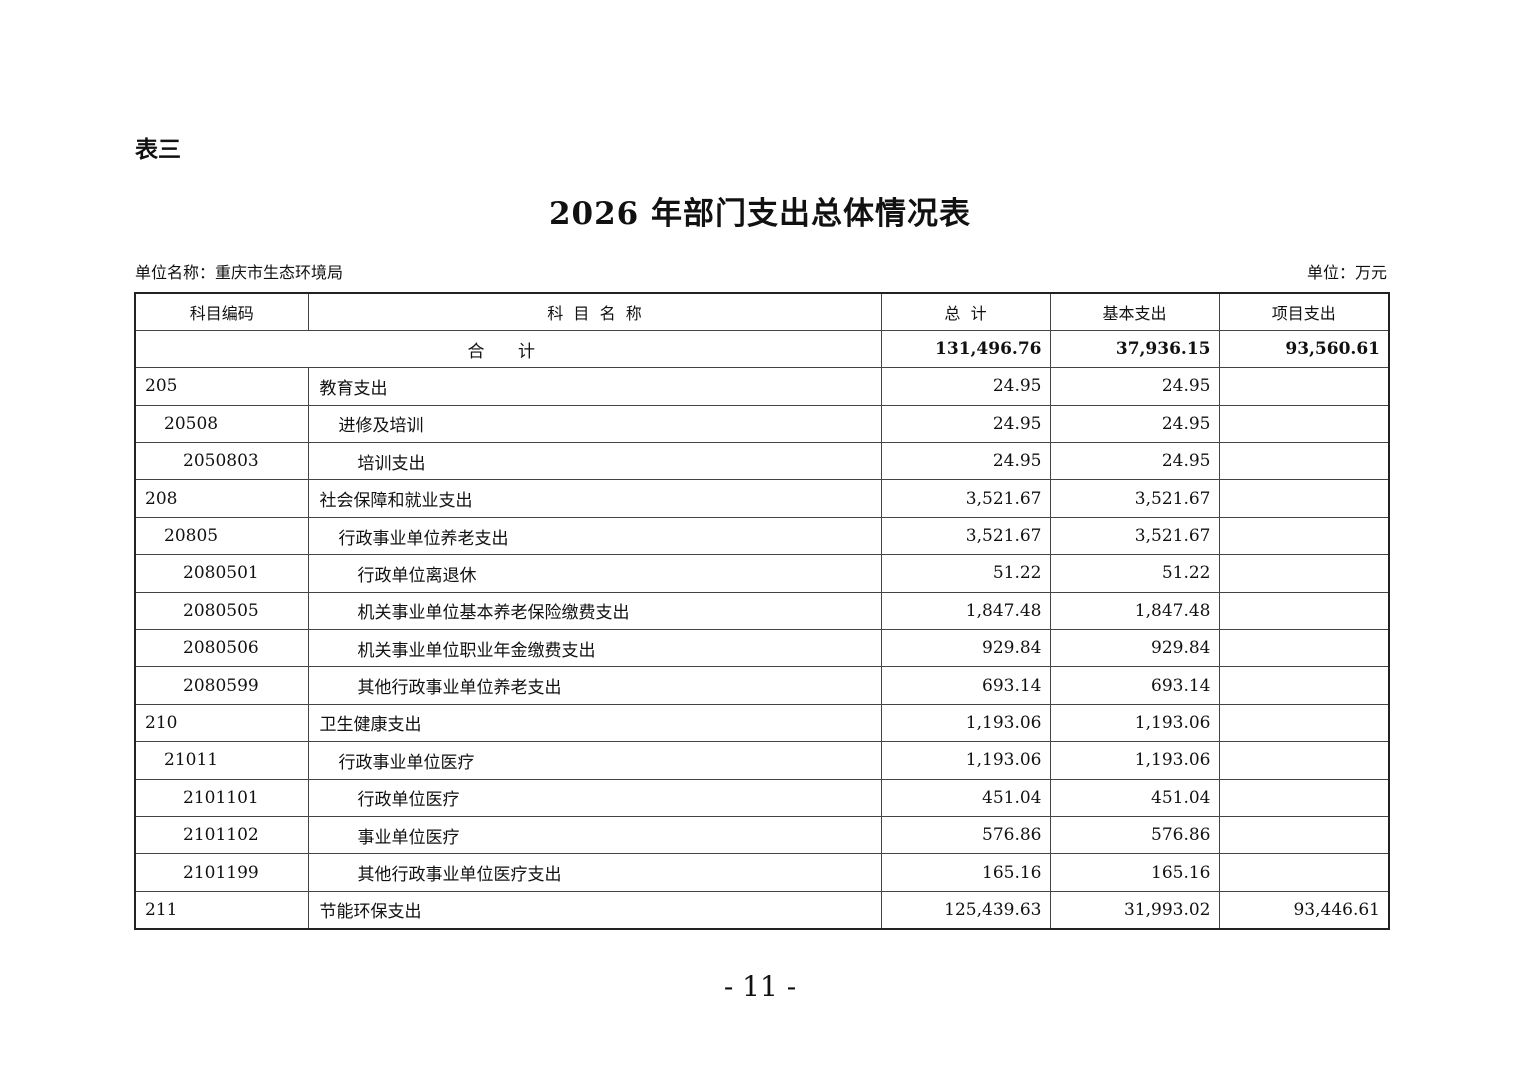 This screenshot has height=1074, width=1520. What do you see at coordinates (221, 872) in the screenshot?
I see `row-code: 2101199` at bounding box center [221, 872].